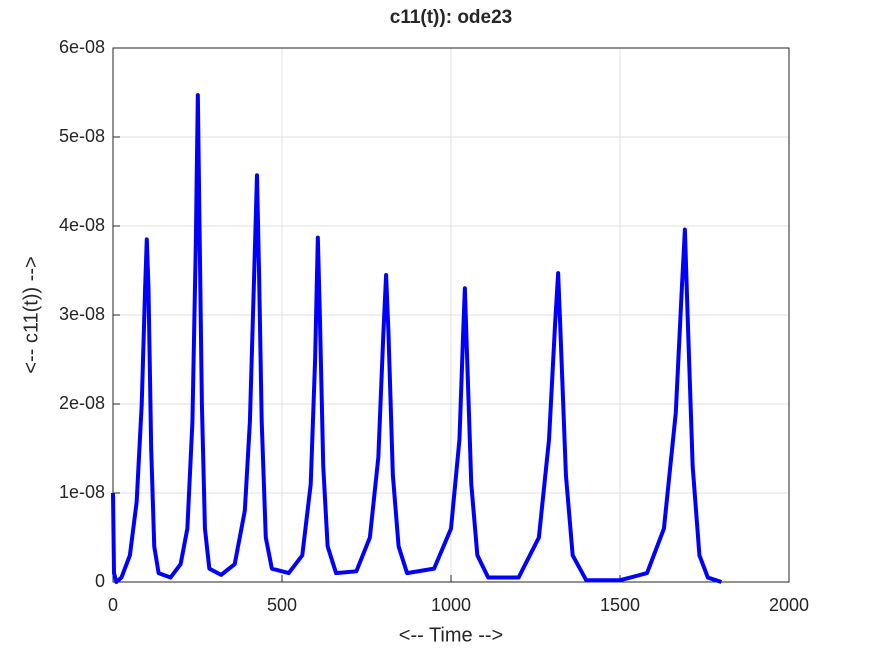  I want to click on y-axis-label: <-- c11(t)) -->, so click(31, 314).